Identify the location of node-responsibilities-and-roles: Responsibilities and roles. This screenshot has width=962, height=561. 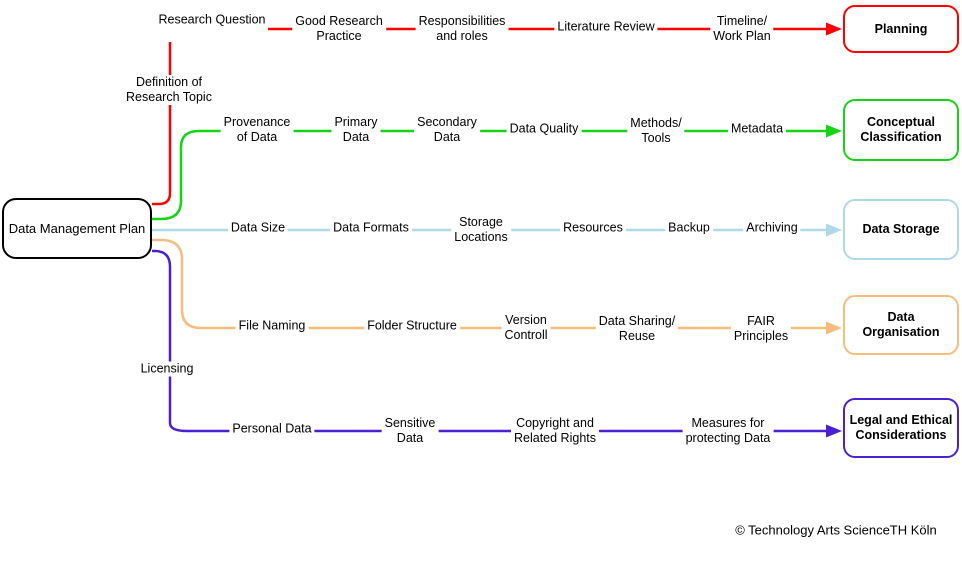
(462, 29).